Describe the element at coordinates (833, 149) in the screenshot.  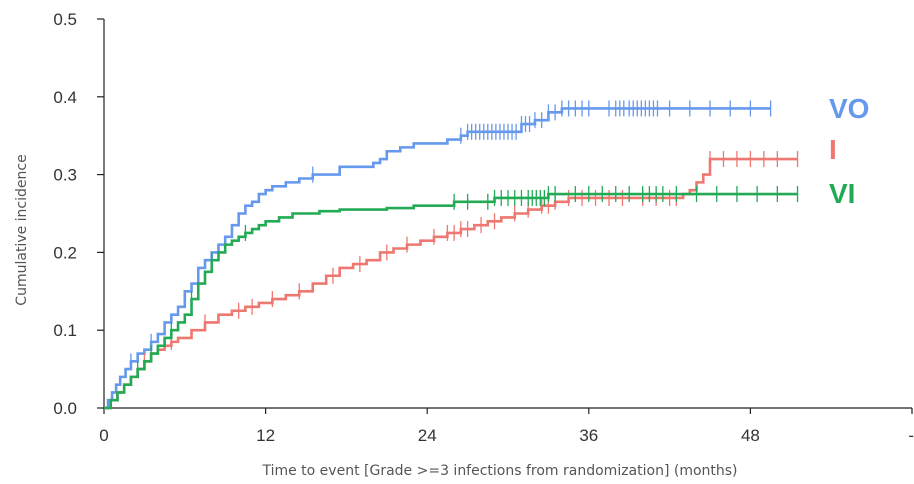
I see `series-label-i: I` at that location.